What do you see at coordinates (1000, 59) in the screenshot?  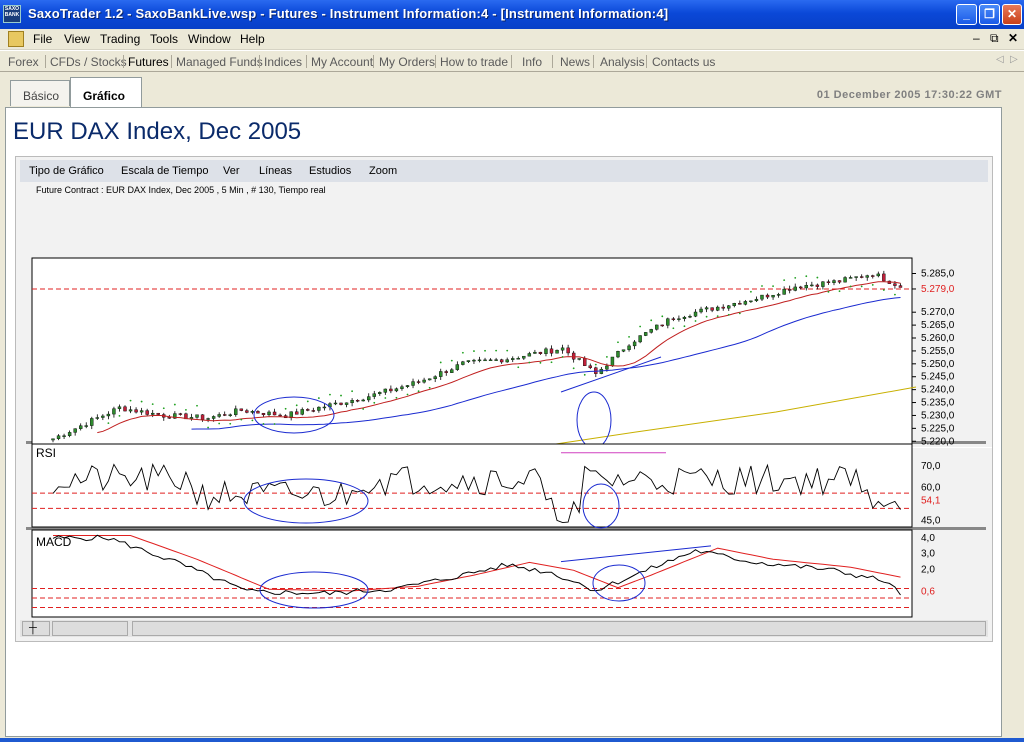 I see `nav-scroll-left-icon: ◁` at bounding box center [1000, 59].